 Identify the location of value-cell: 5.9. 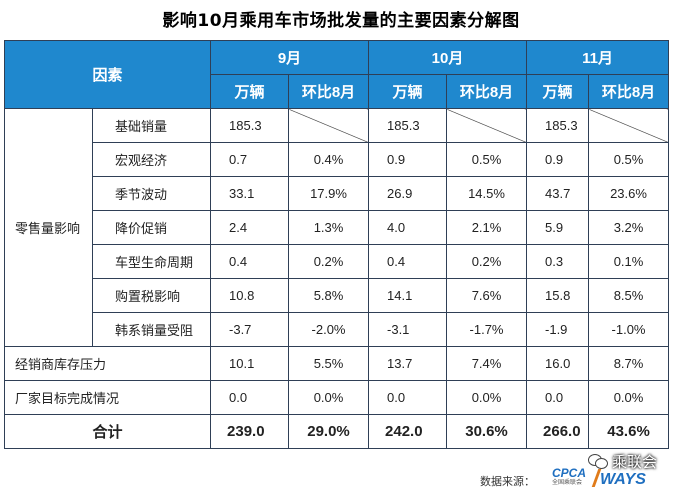
(558, 227).